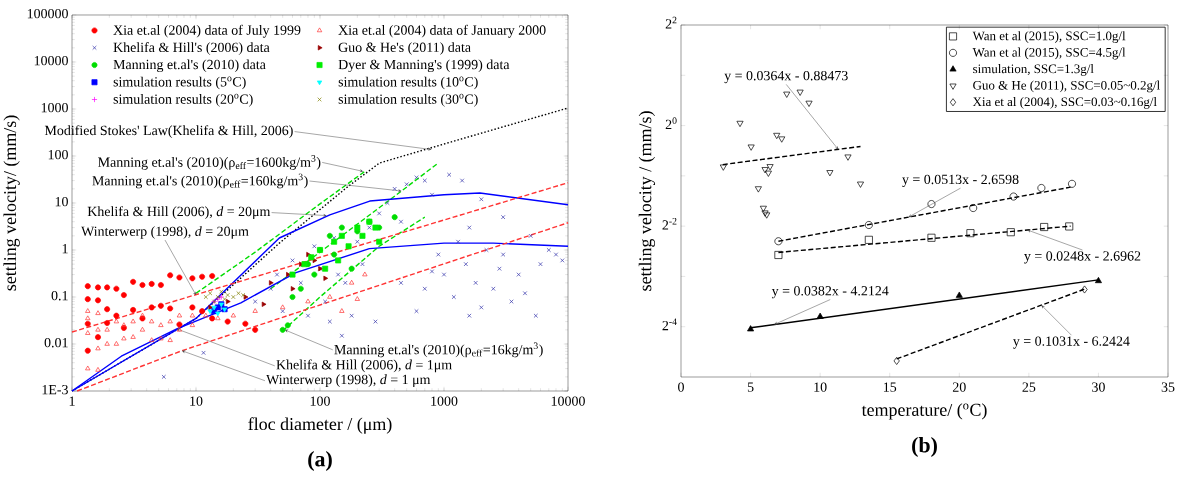  I want to click on annotation: y = 0.0382x - 4.2124, so click(830, 292).